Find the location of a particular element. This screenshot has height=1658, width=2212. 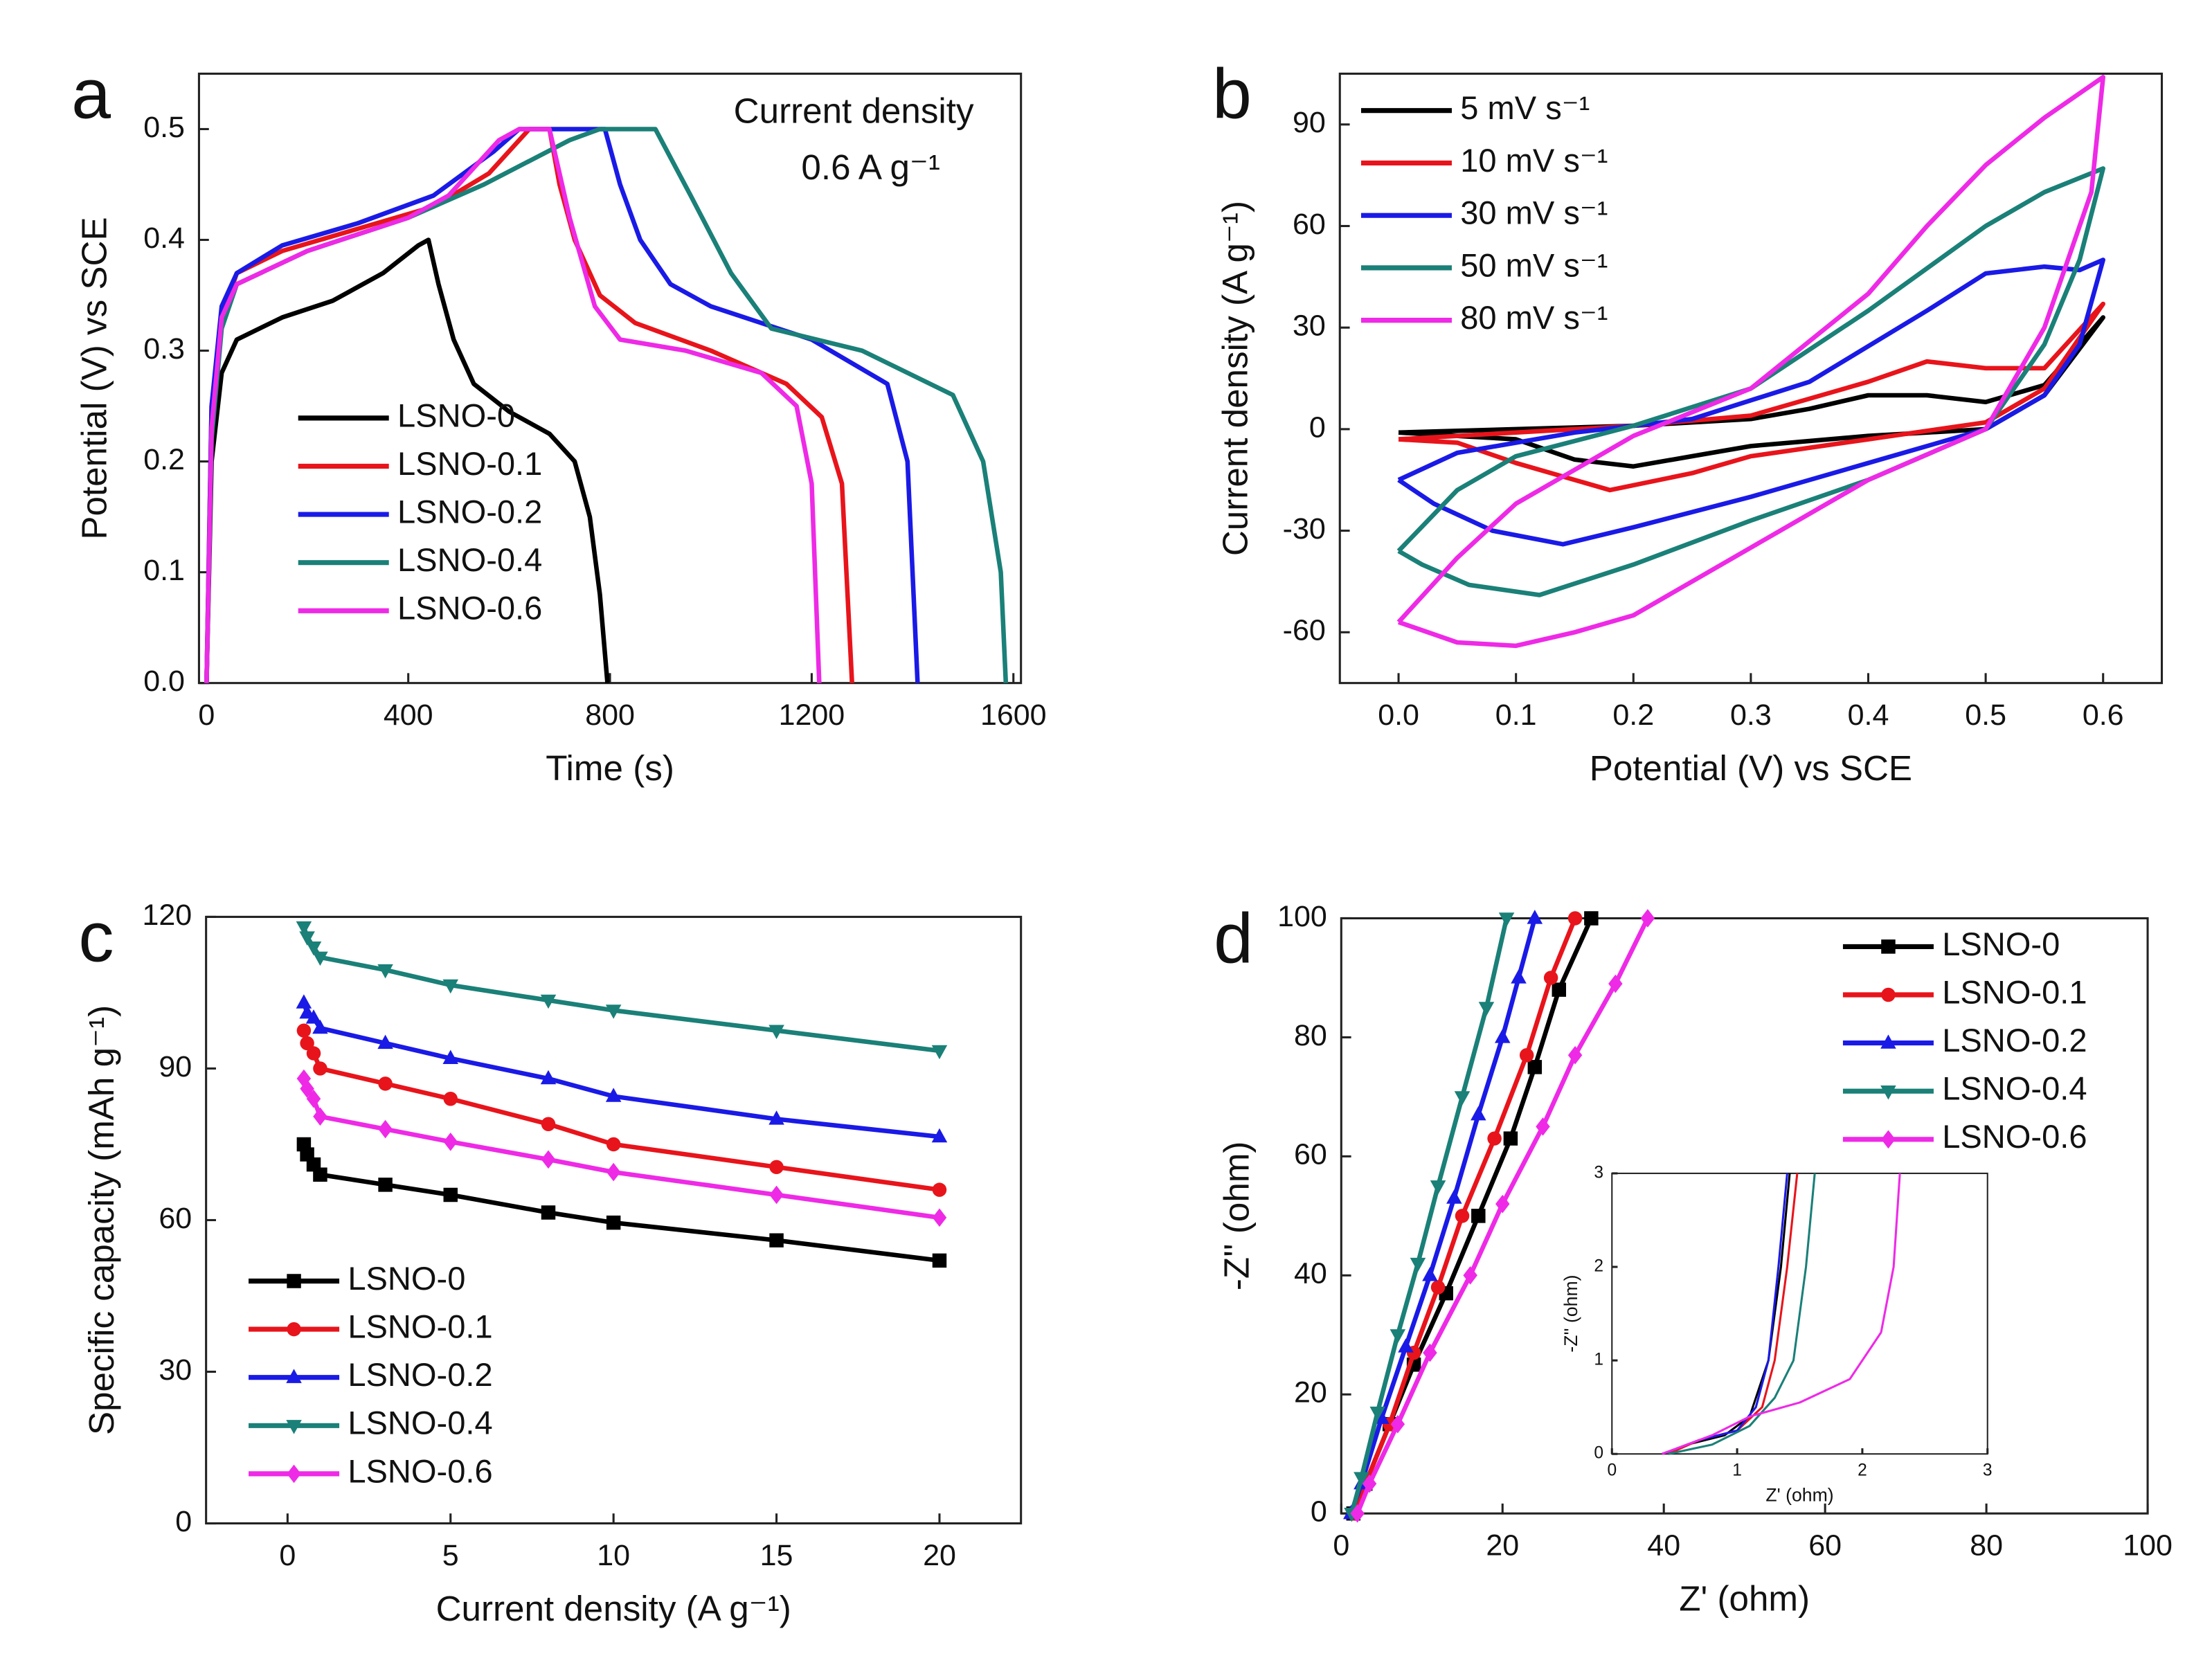

y-tick-label: -30 is located at coordinates (1304, 529).